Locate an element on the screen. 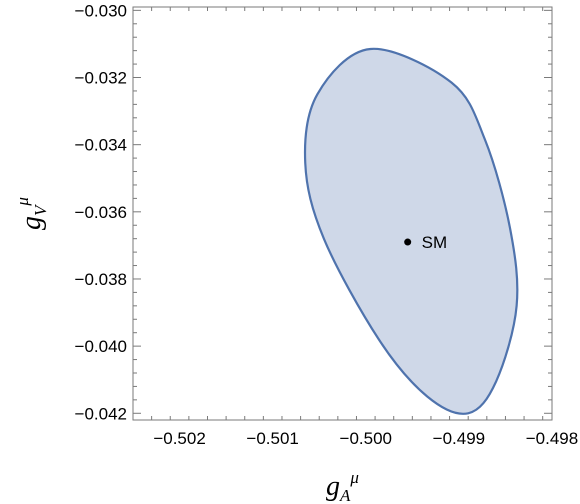 Image resolution: width=580 pixels, height=504 pixels. y-tick-label: −0.036 is located at coordinates (101, 212).